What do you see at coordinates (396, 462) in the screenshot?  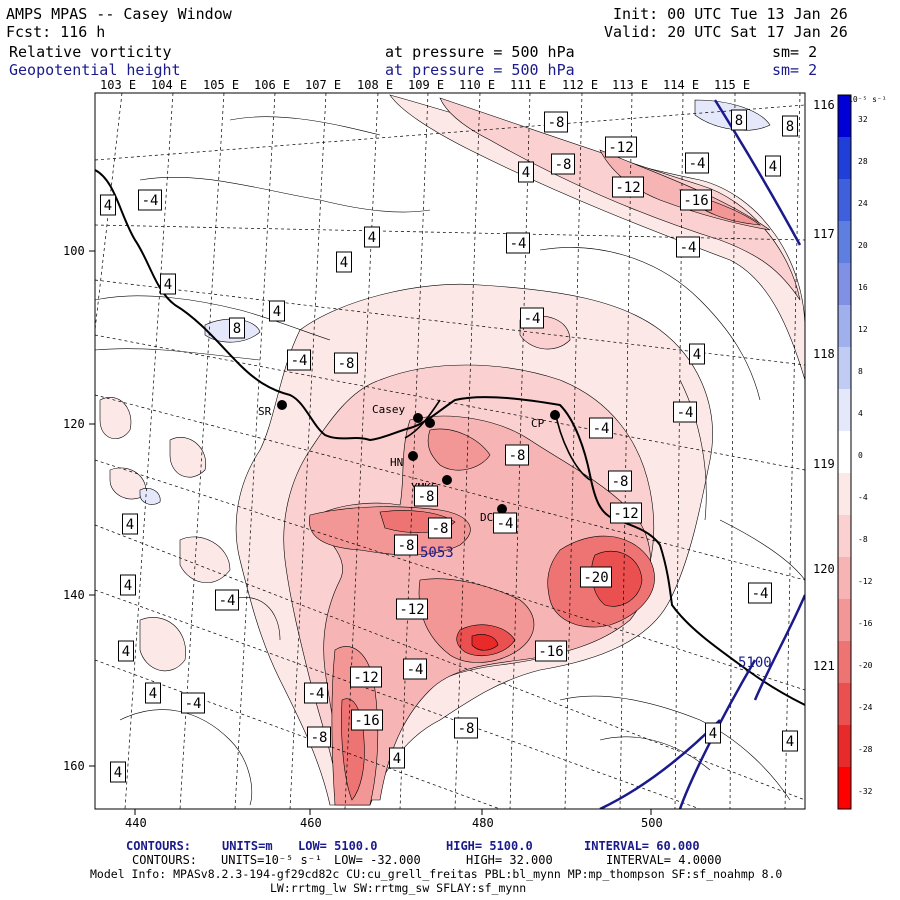 I see `station-label-hn: HN` at bounding box center [396, 462].